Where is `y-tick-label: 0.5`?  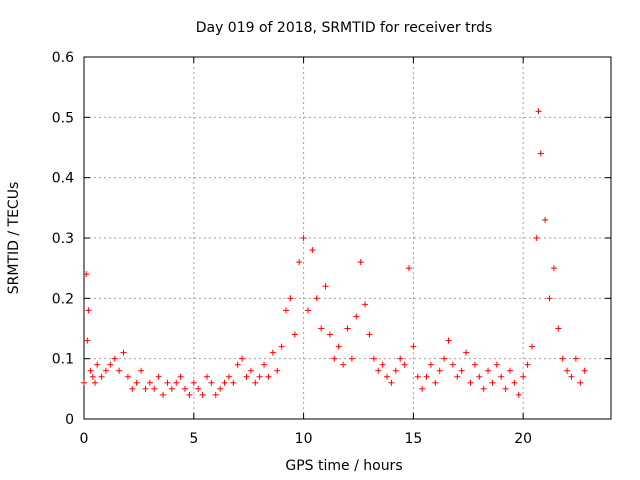 y-tick-label: 0.5 is located at coordinates (63, 118).